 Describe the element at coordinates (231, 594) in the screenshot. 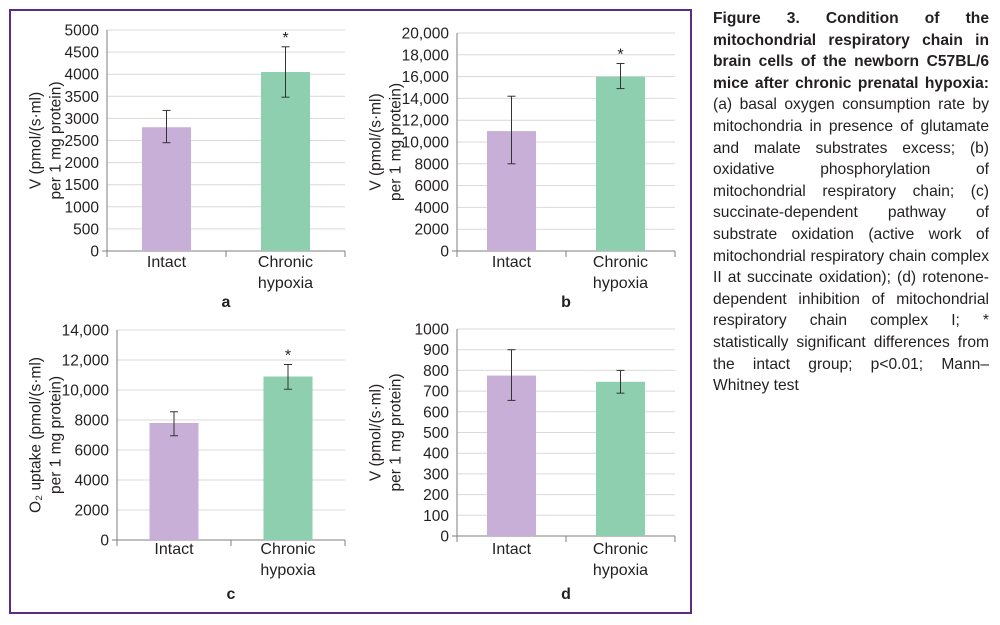

I see `panel-label: c` at that location.